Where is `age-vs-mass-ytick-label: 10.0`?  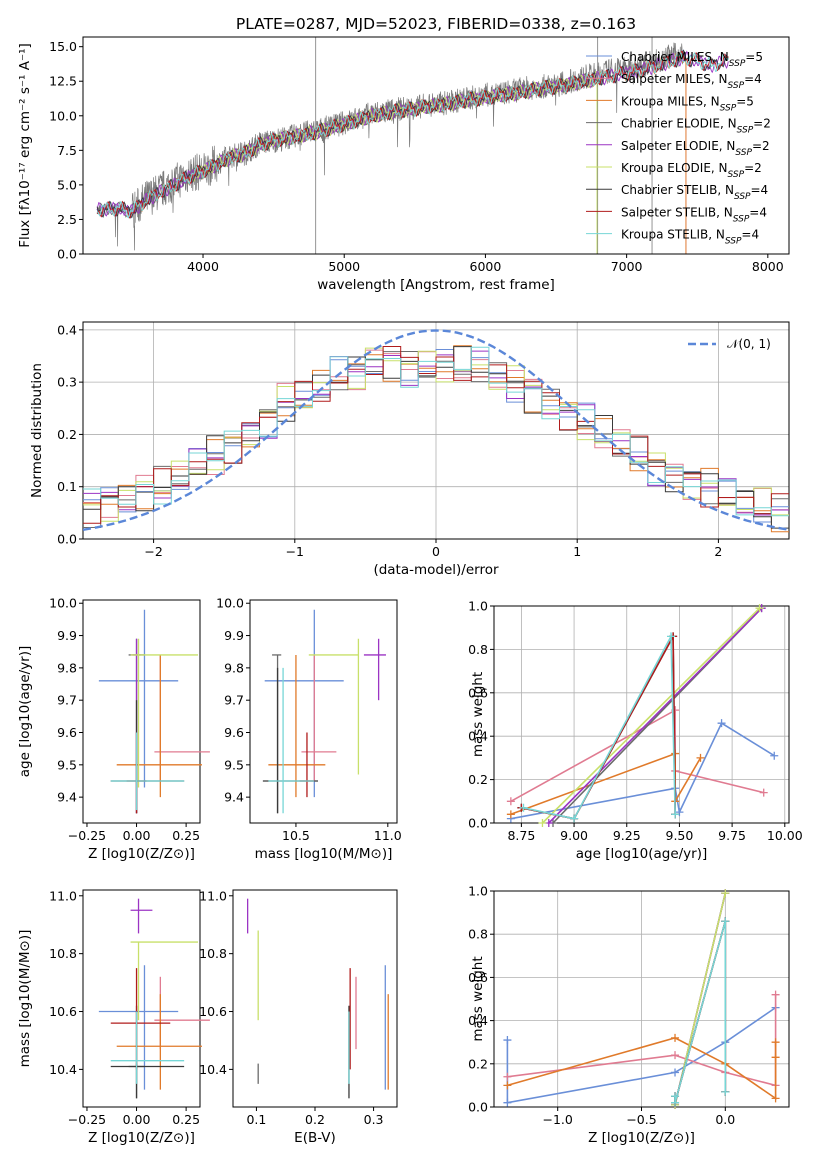
age-vs-mass-ytick-label: 10.0 is located at coordinates (230, 603).